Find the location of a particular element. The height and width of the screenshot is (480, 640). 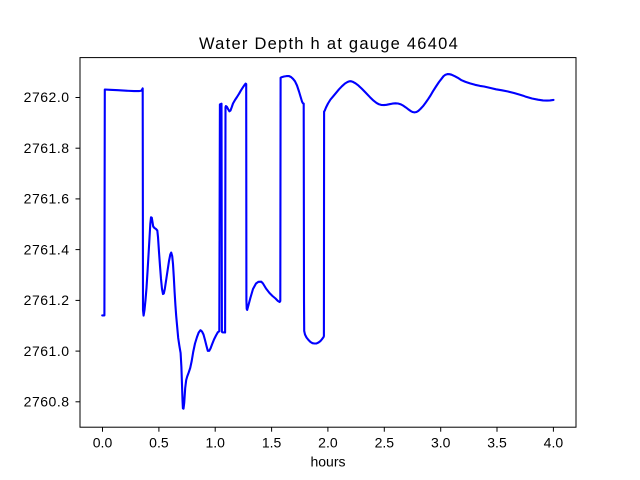

svg-text: 1.5 is located at coordinates (272, 442).